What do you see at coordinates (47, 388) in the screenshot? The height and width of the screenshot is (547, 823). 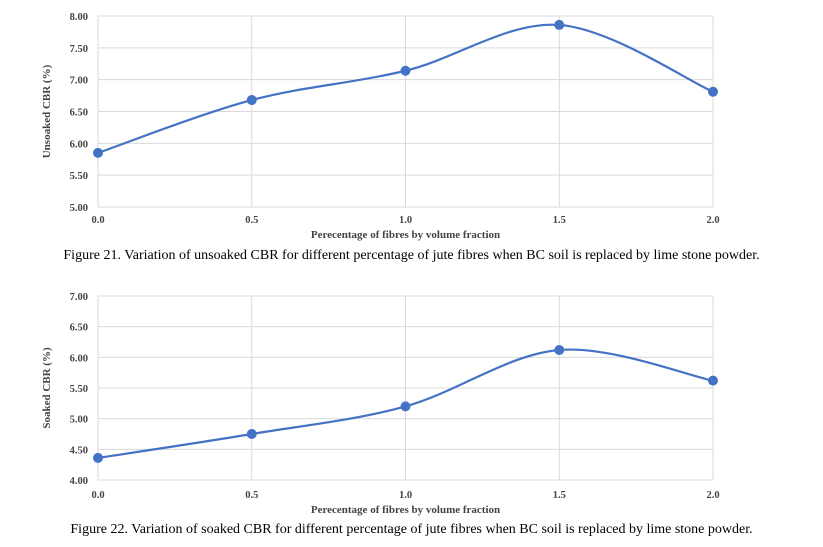 I see `y-axis-title: Soaked CBR (%)` at bounding box center [47, 388].